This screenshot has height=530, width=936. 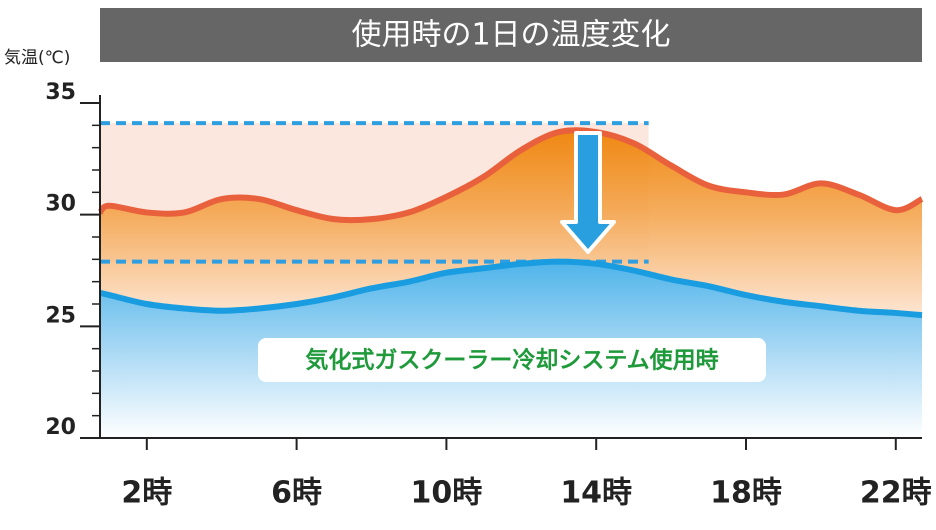 I want to click on x-tick-label: 22時, so click(x=896, y=493).